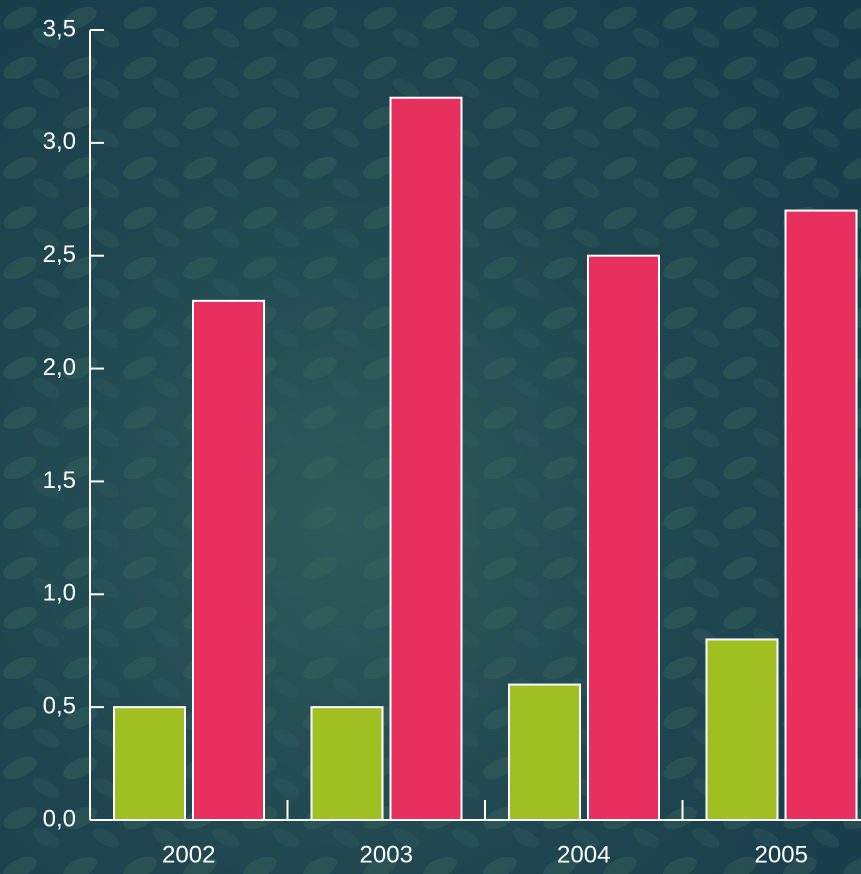 The height and width of the screenshot is (874, 861). What do you see at coordinates (59, 818) in the screenshot?
I see `y-tick-label: 0,0` at bounding box center [59, 818].